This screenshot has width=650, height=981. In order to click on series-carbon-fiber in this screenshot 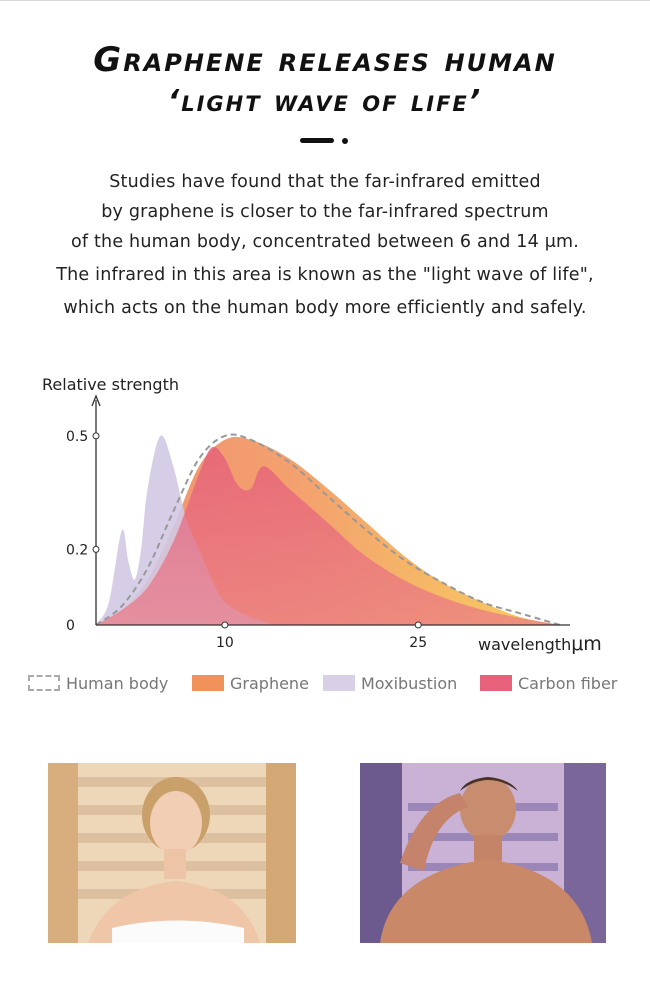, I will do `click(328, 535)`.